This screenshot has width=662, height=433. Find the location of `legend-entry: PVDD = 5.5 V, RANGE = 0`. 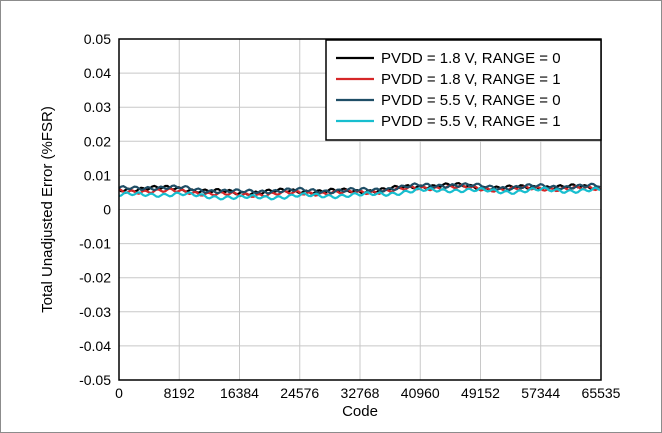

legend-entry: PVDD = 5.5 V, RANGE = 0 is located at coordinates (471, 100).